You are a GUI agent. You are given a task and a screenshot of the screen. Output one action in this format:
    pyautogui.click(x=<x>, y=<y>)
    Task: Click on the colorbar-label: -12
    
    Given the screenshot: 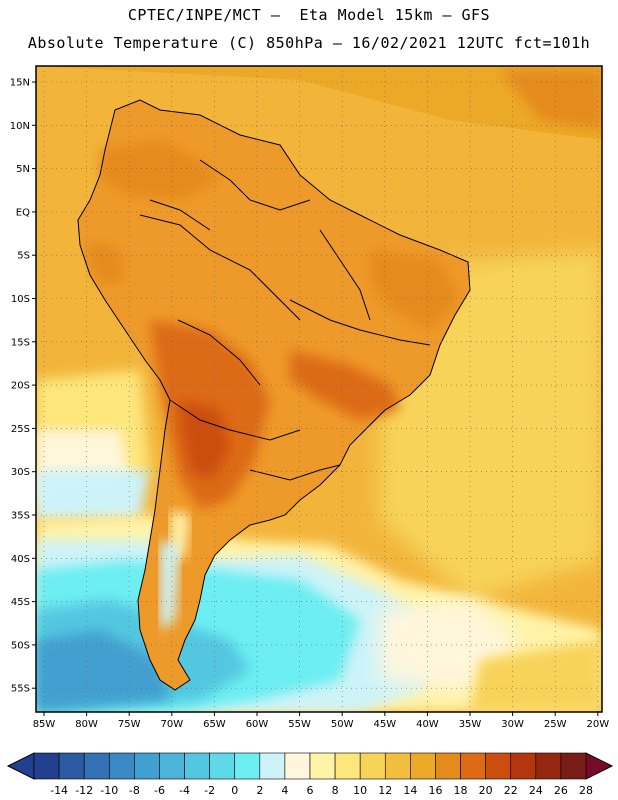 What is the action you would take?
    pyautogui.click(x=84, y=790)
    